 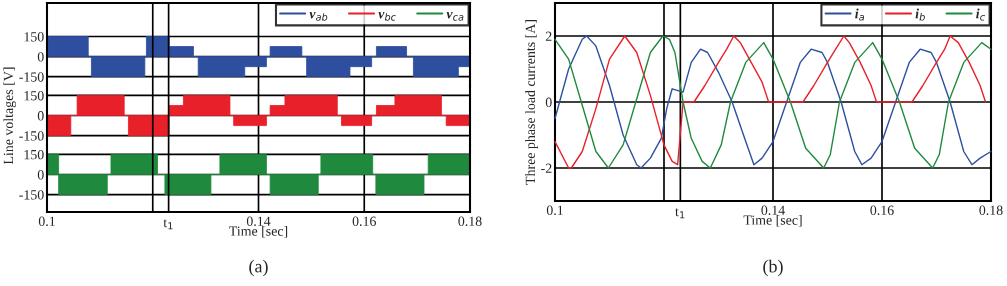 What do you see at coordinates (860, 14) in the screenshot?
I see `legend-label: i$_{a}$` at bounding box center [860, 14].